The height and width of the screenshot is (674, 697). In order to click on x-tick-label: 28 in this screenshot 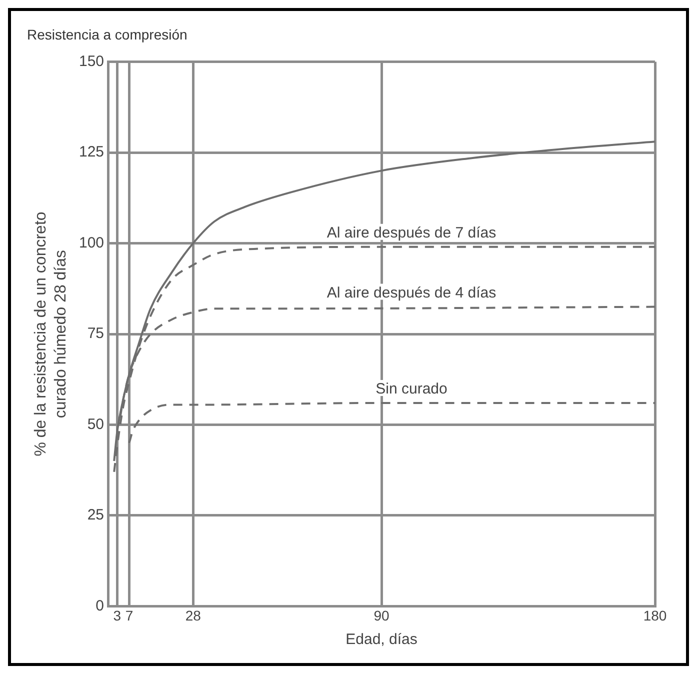, I will do `click(193, 615)`.